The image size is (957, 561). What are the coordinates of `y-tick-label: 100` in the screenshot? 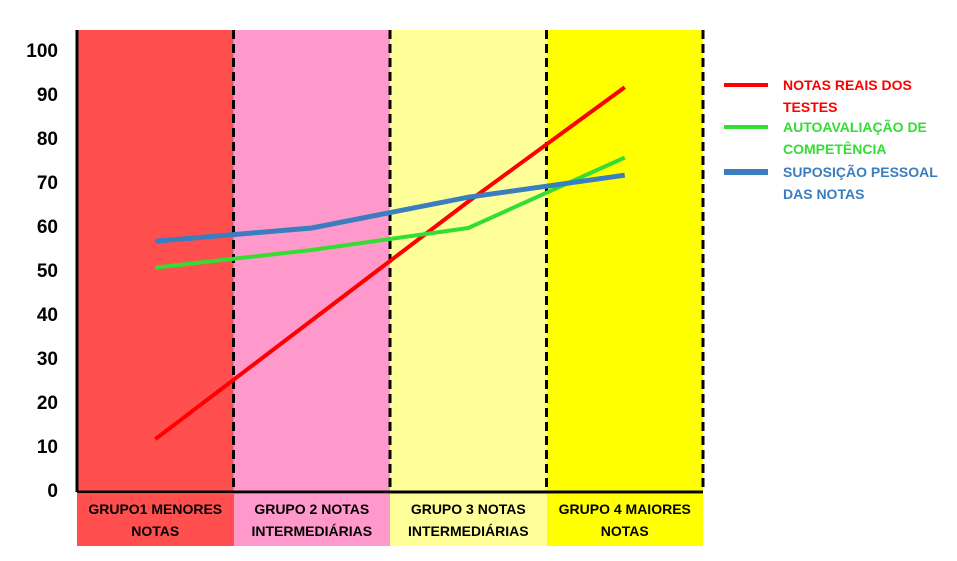 It's located at (42, 51).